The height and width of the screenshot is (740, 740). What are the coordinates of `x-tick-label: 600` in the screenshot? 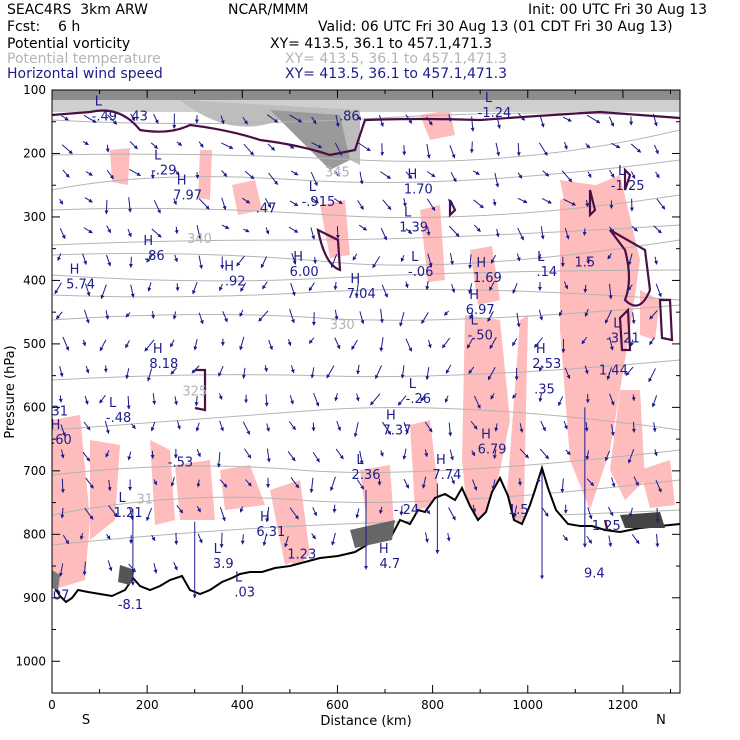 It's located at (337, 705).